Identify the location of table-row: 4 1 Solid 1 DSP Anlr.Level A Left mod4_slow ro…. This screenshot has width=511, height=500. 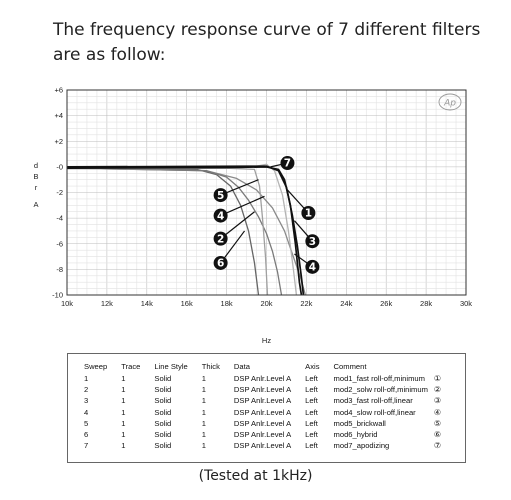
(260, 412).